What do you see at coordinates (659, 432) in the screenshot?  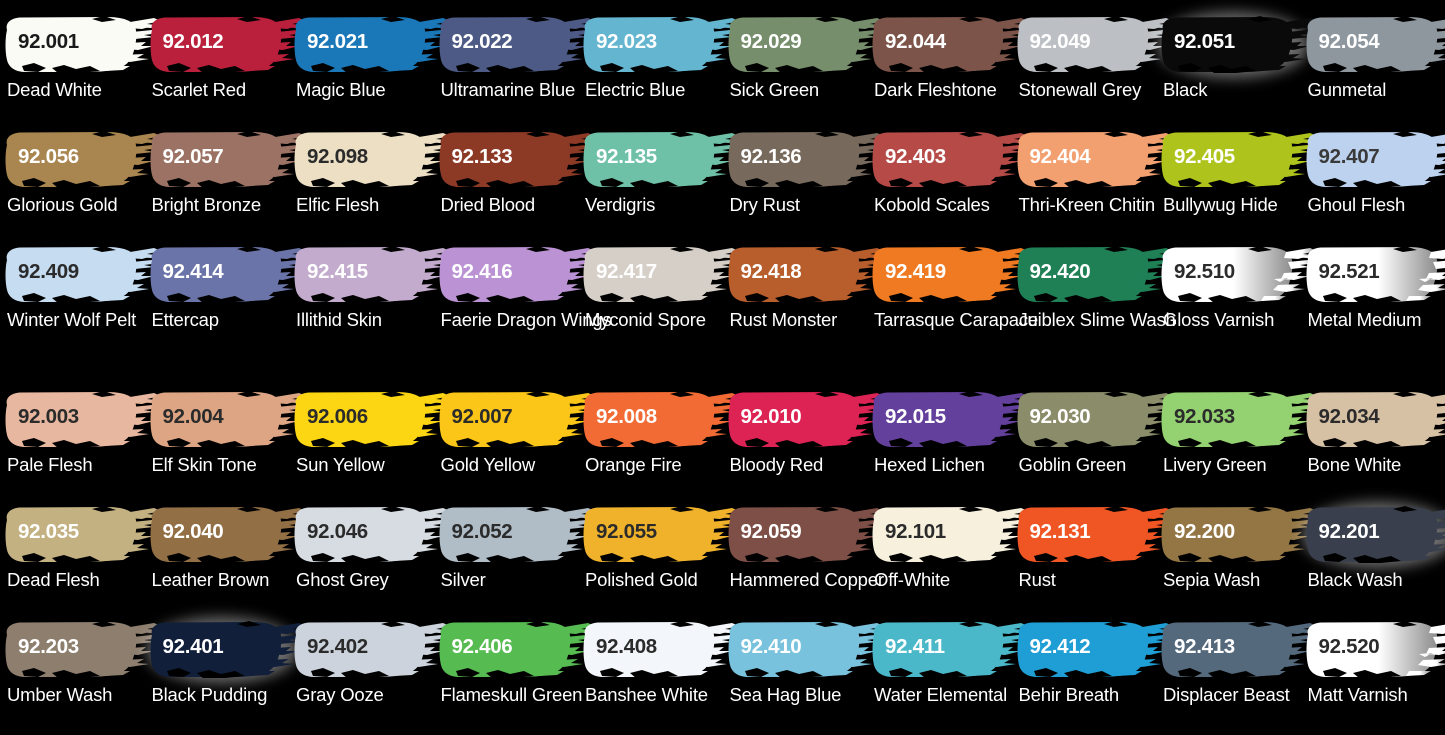 I see `paint-swatch: 92.008 Orange Fire` at bounding box center [659, 432].